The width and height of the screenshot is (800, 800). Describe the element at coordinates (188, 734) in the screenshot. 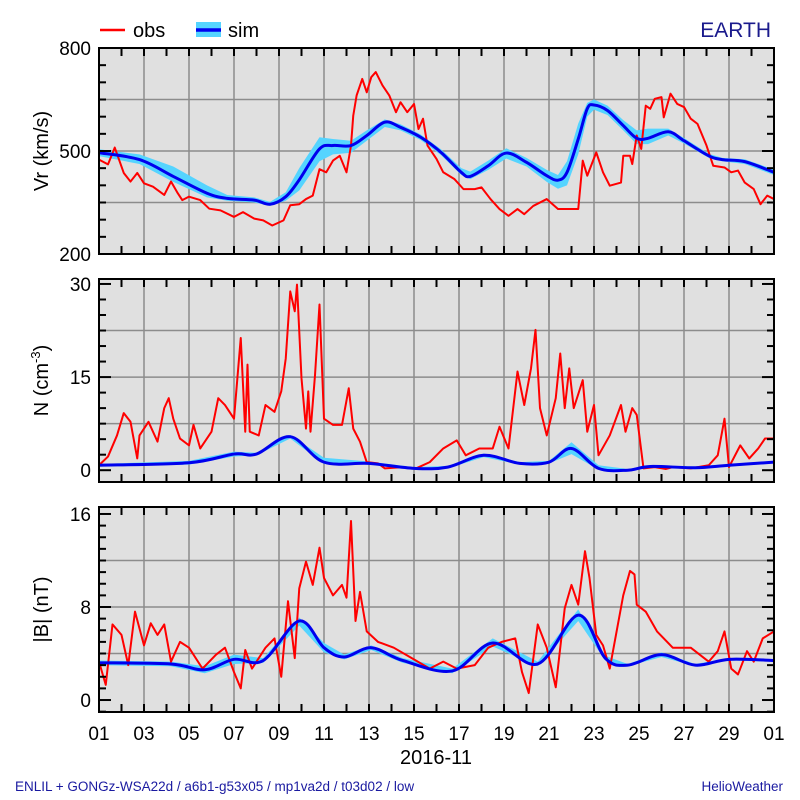

I see `x-tick-label: 05` at that location.